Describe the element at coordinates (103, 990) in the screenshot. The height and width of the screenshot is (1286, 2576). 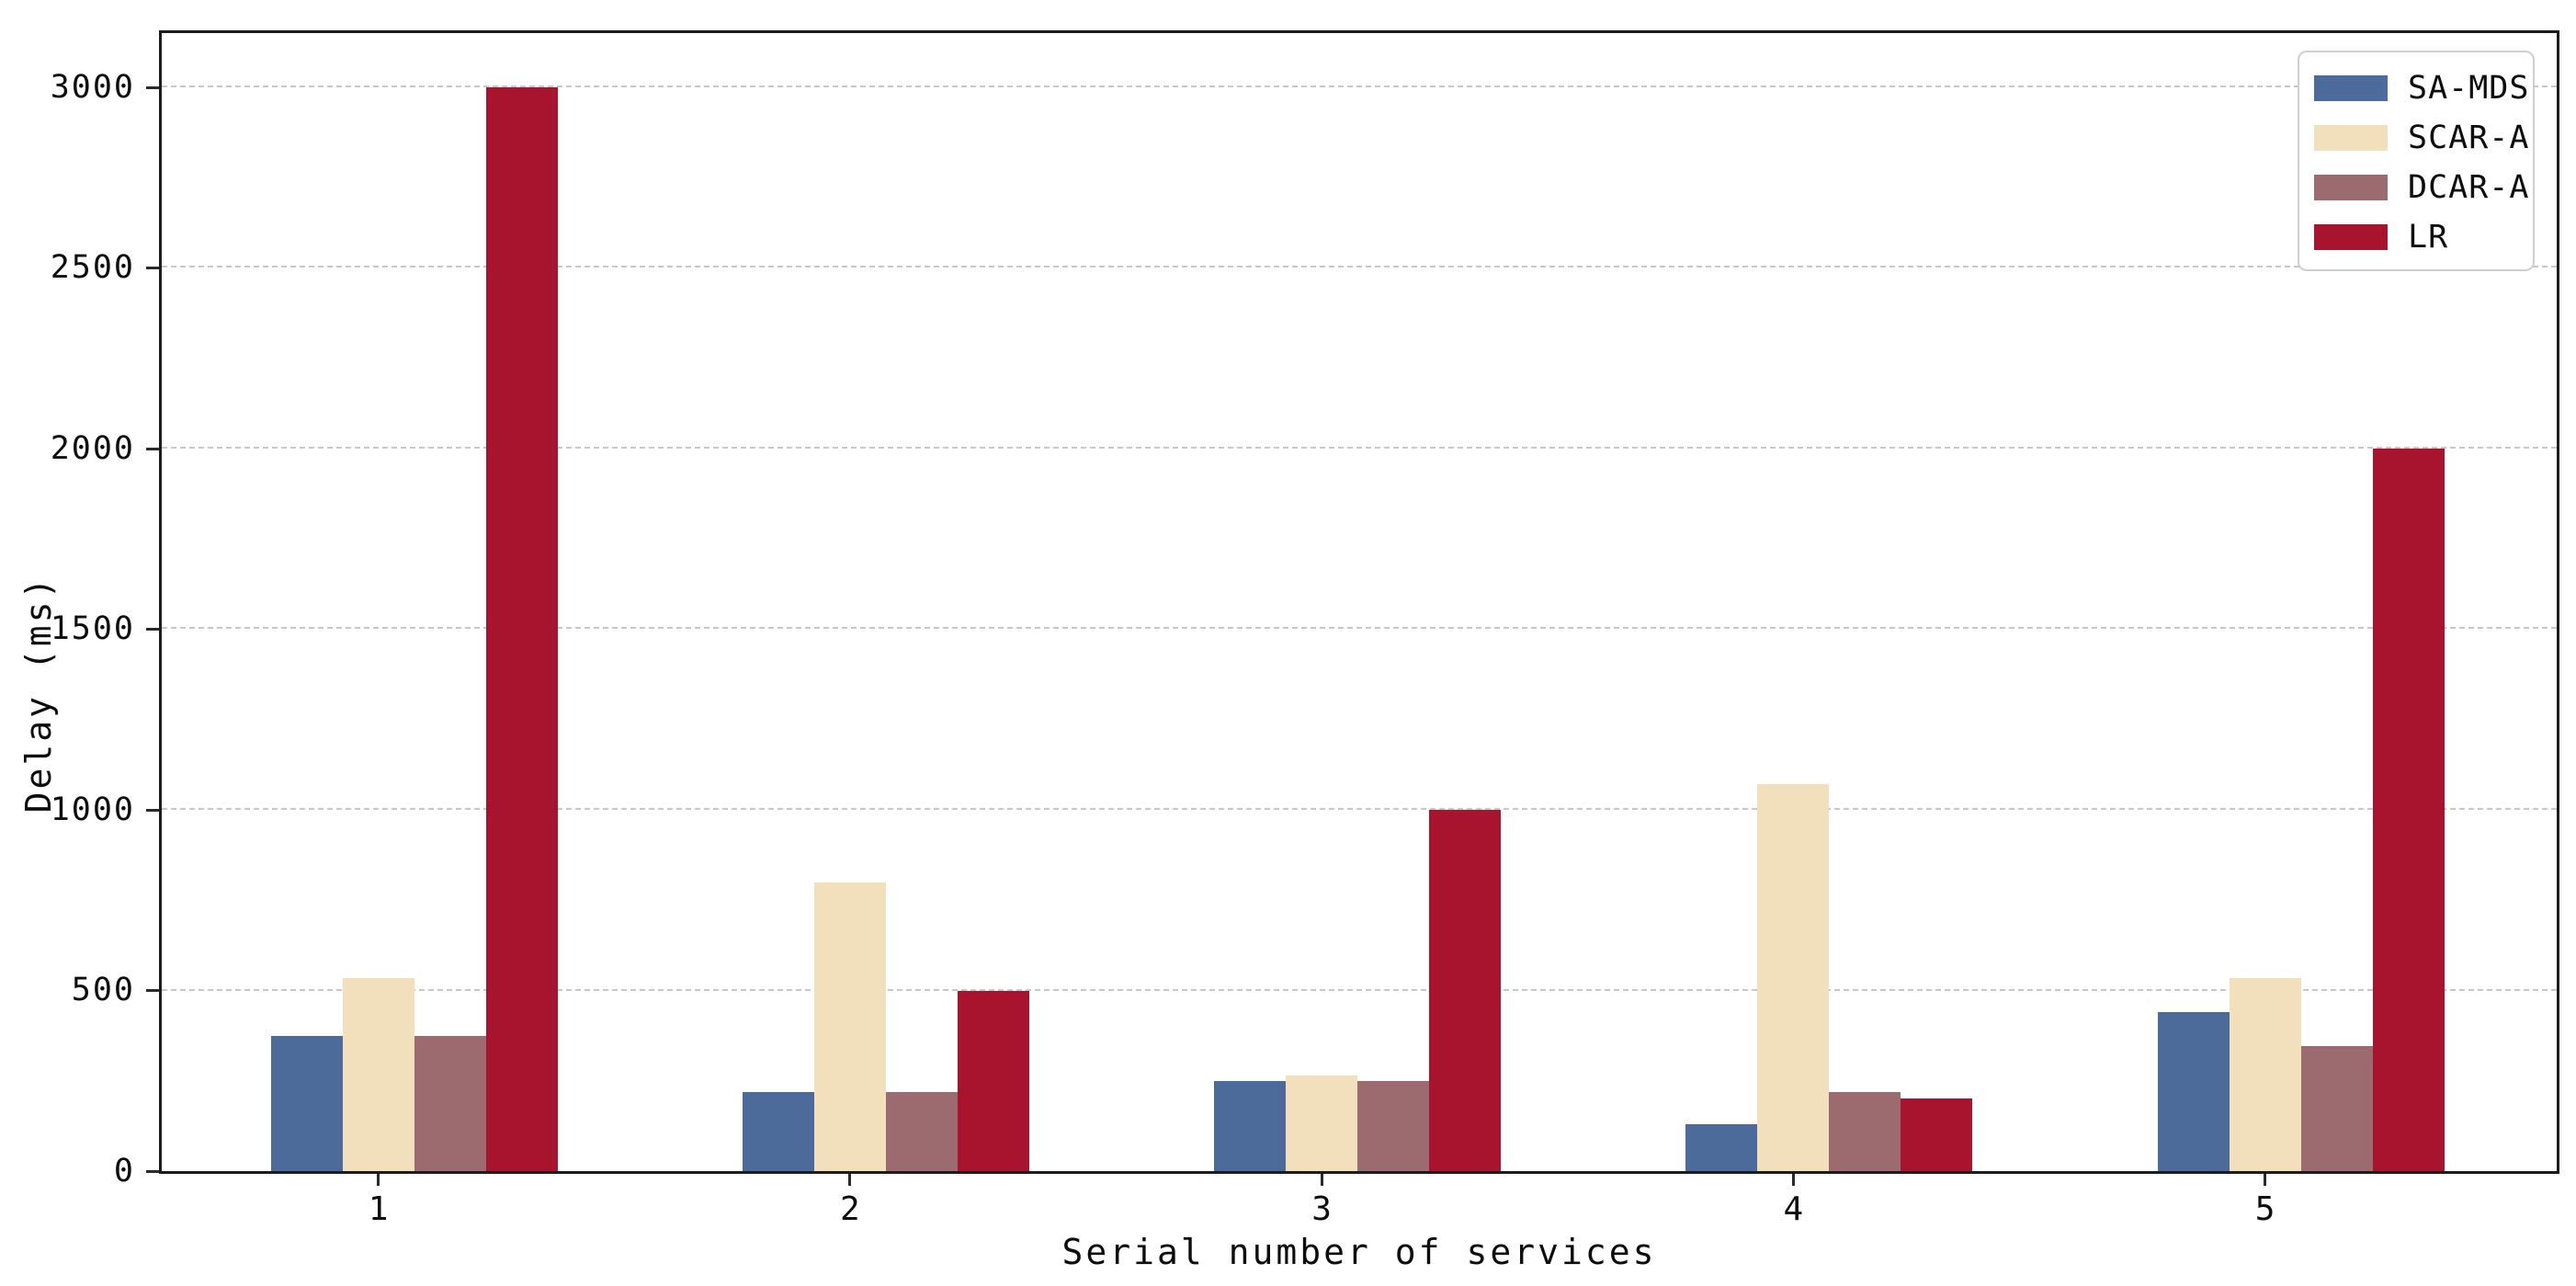
I see `y-tick-label-500: 500` at that location.